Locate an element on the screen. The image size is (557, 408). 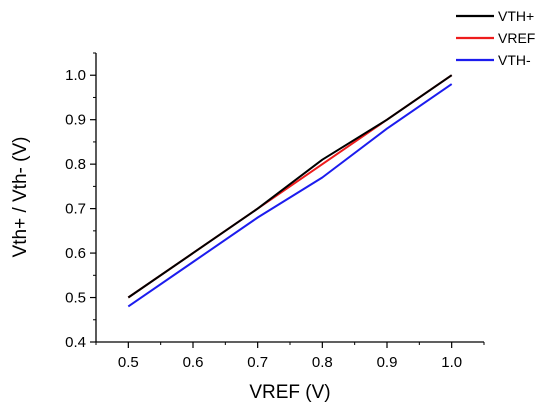
y-tick-label: 0.9 is located at coordinates (75, 120).